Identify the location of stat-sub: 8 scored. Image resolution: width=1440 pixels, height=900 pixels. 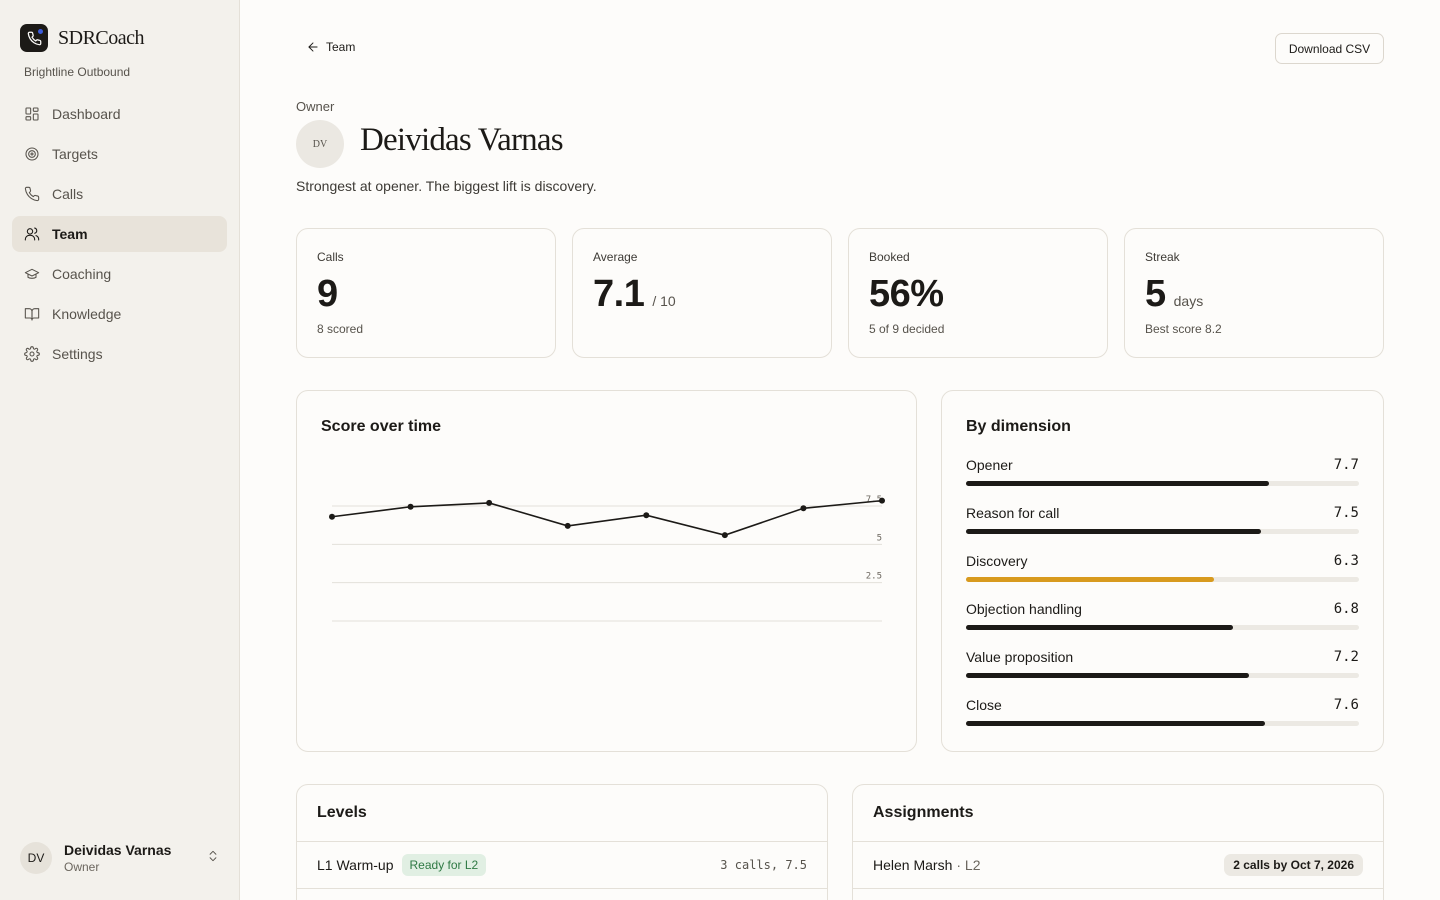
(340, 329).